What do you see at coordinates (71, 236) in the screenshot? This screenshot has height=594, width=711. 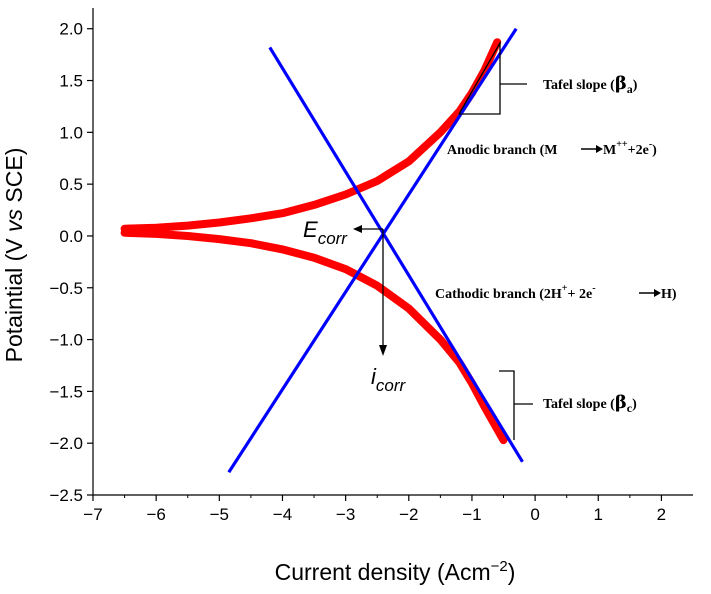 I see `y-tick-label: 0.0` at bounding box center [71, 236].